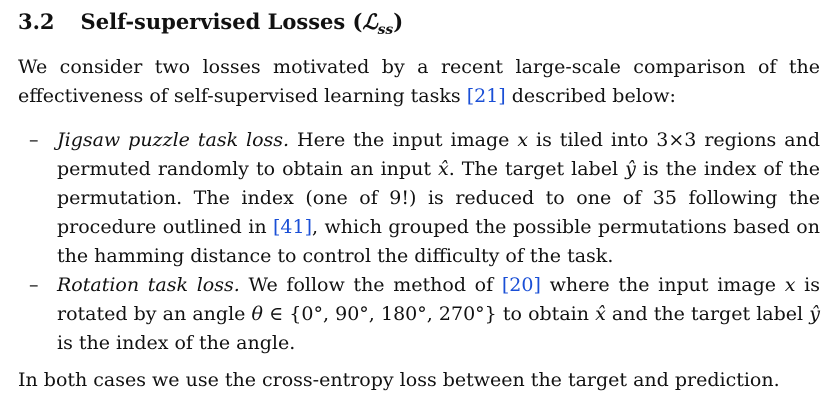  Describe the element at coordinates (173, 140) in the screenshot. I see `jigsaw-lead: Jigsaw puzzle task loss.` at that location.